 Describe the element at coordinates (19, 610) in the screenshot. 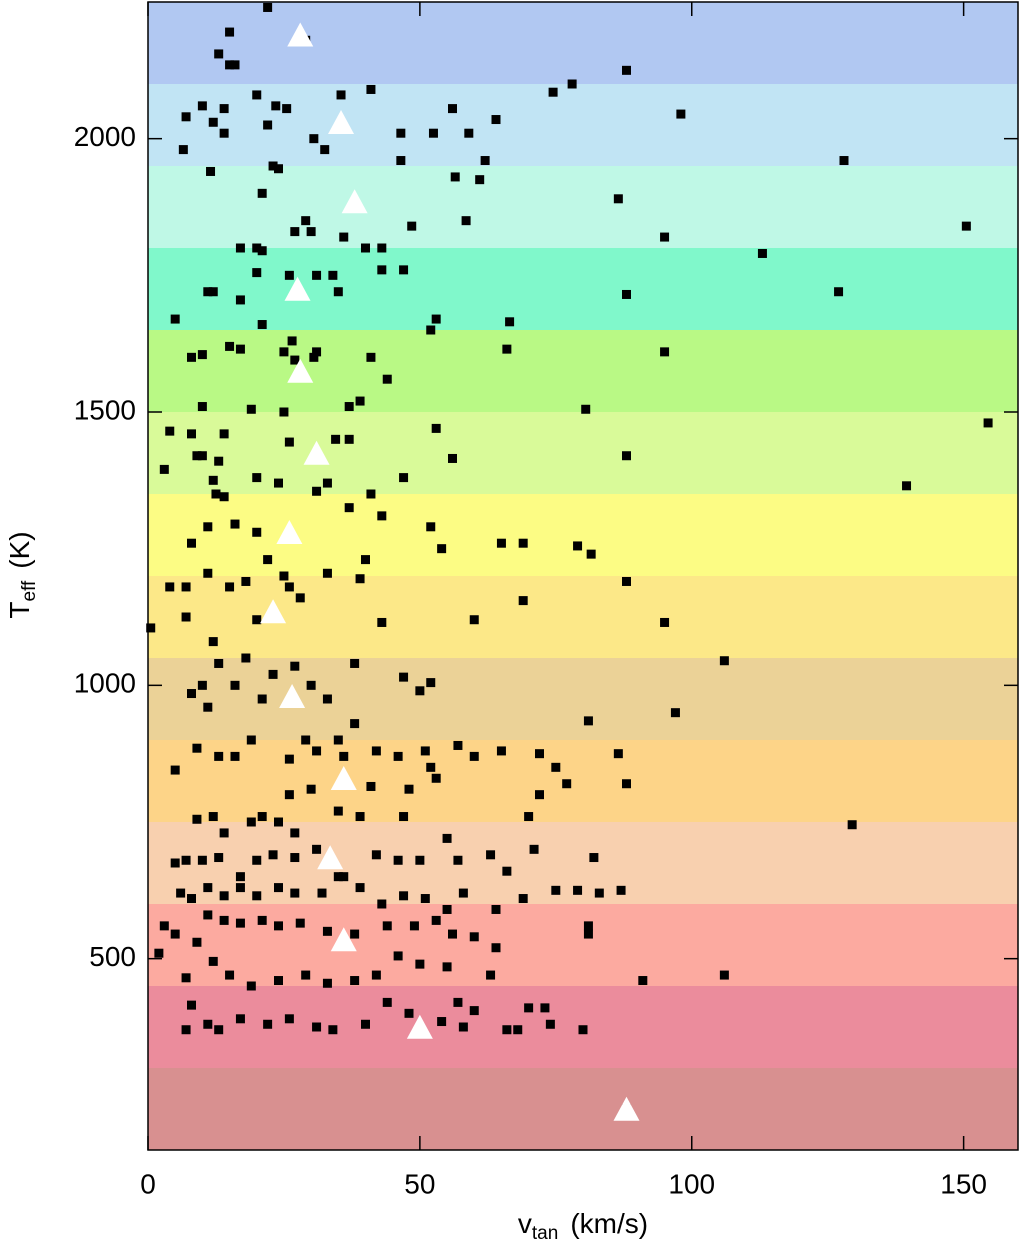

I see `axis-label-main: T` at that location.